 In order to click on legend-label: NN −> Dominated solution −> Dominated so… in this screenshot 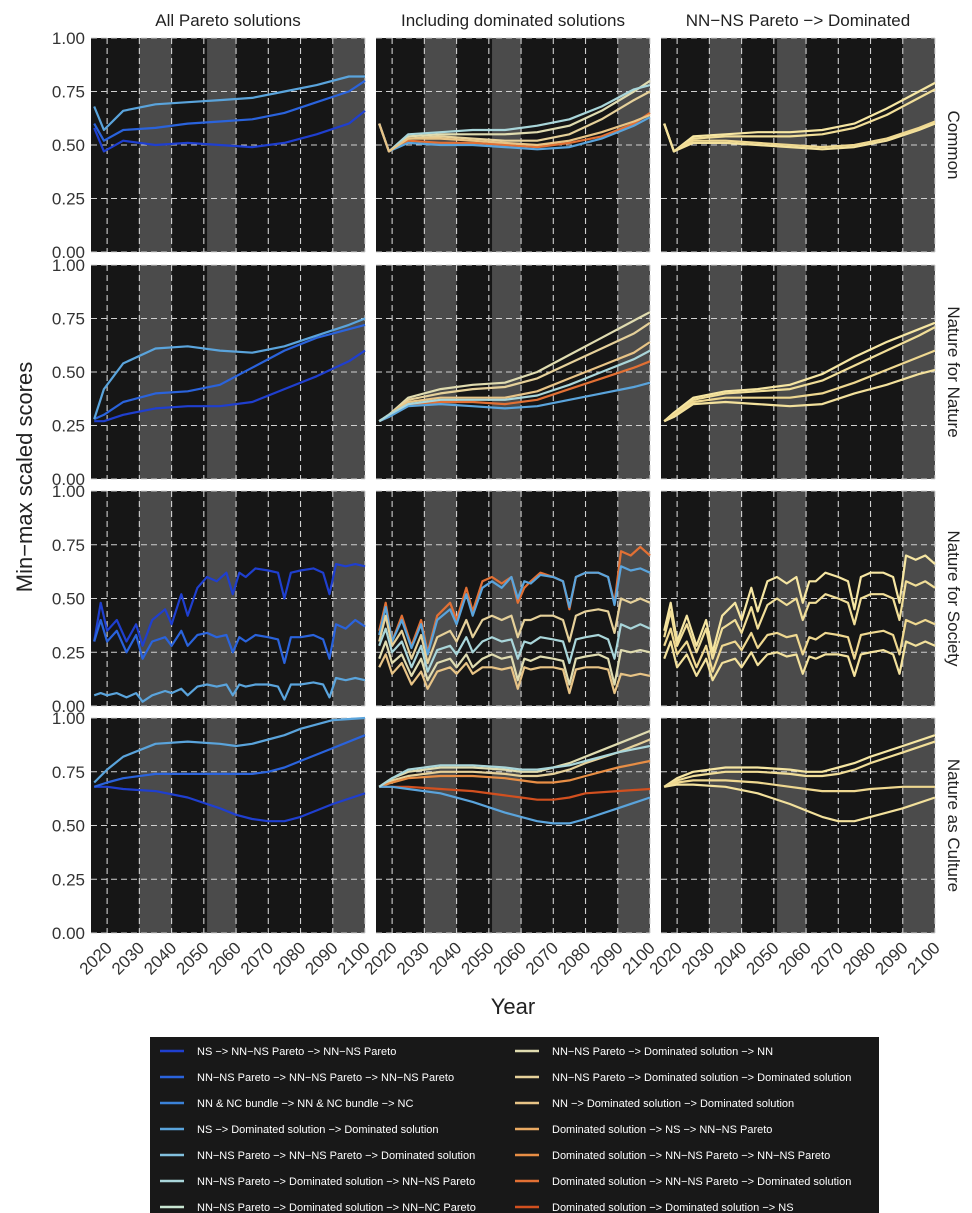, I will do `click(673, 1104)`.